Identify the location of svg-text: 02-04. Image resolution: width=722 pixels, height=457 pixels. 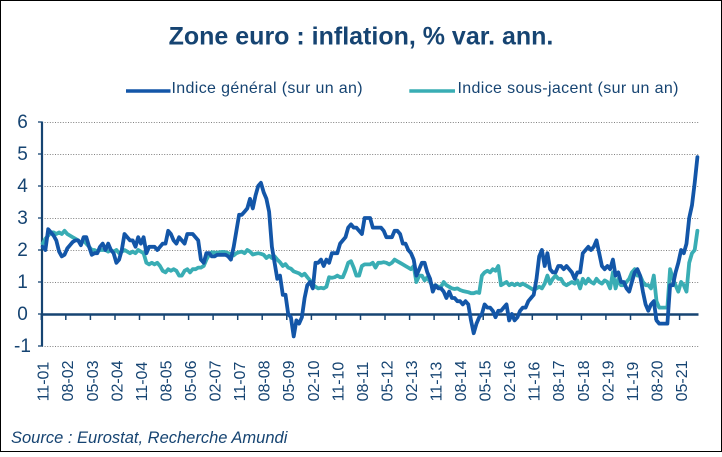
(117, 380).